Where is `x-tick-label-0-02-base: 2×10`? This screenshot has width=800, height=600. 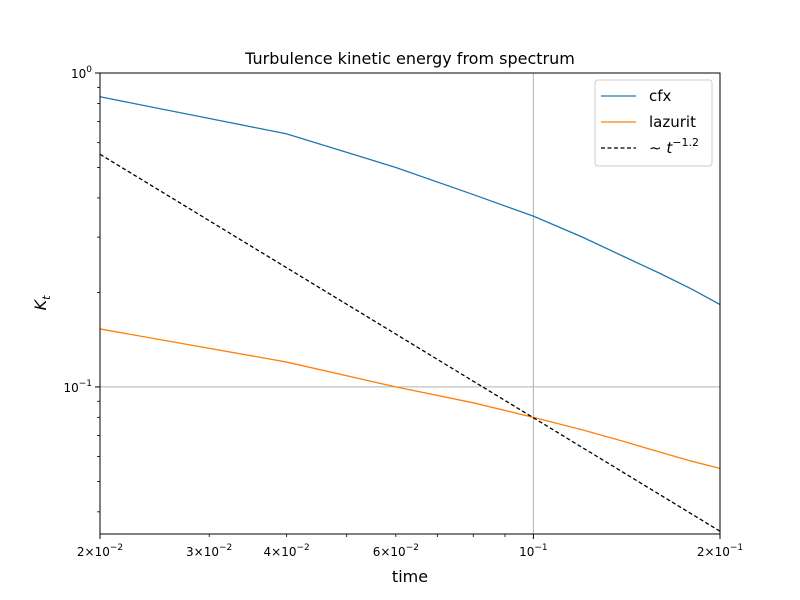 x-tick-label-0-02-base: 2×10 is located at coordinates (93, 552).